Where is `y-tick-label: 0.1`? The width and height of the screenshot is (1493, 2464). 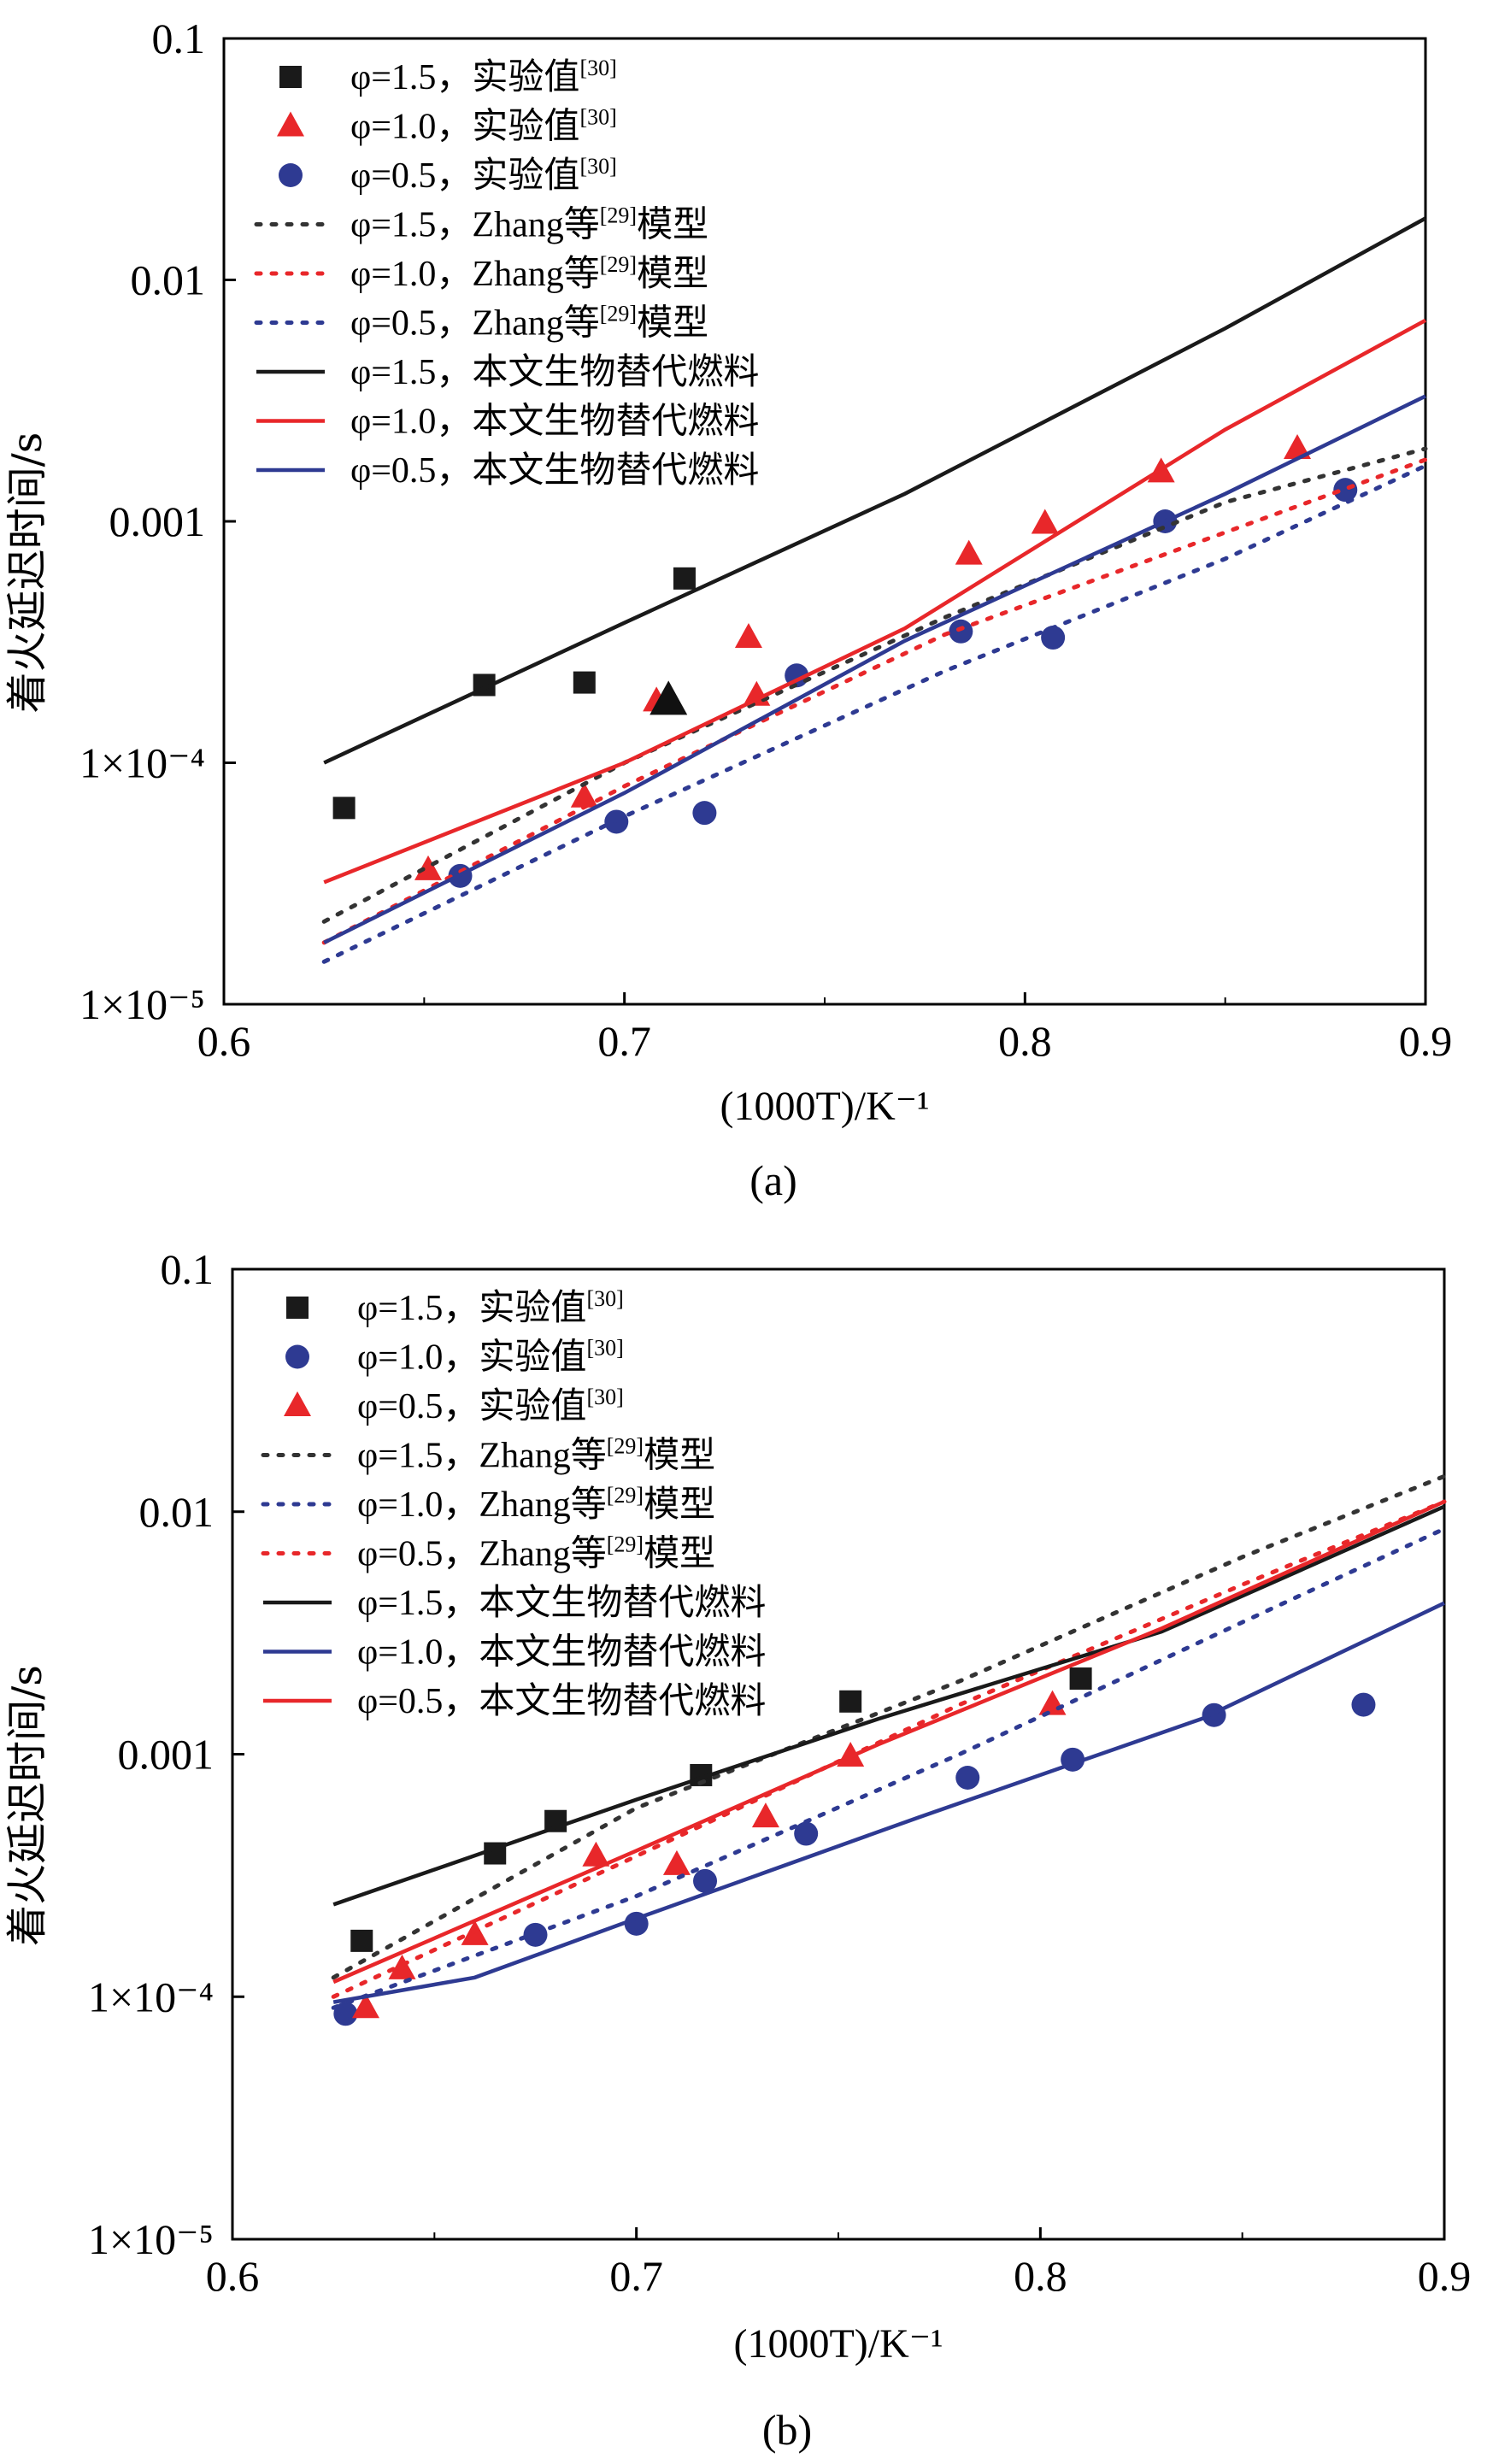 y-tick-label: 0.1 is located at coordinates (179, 38).